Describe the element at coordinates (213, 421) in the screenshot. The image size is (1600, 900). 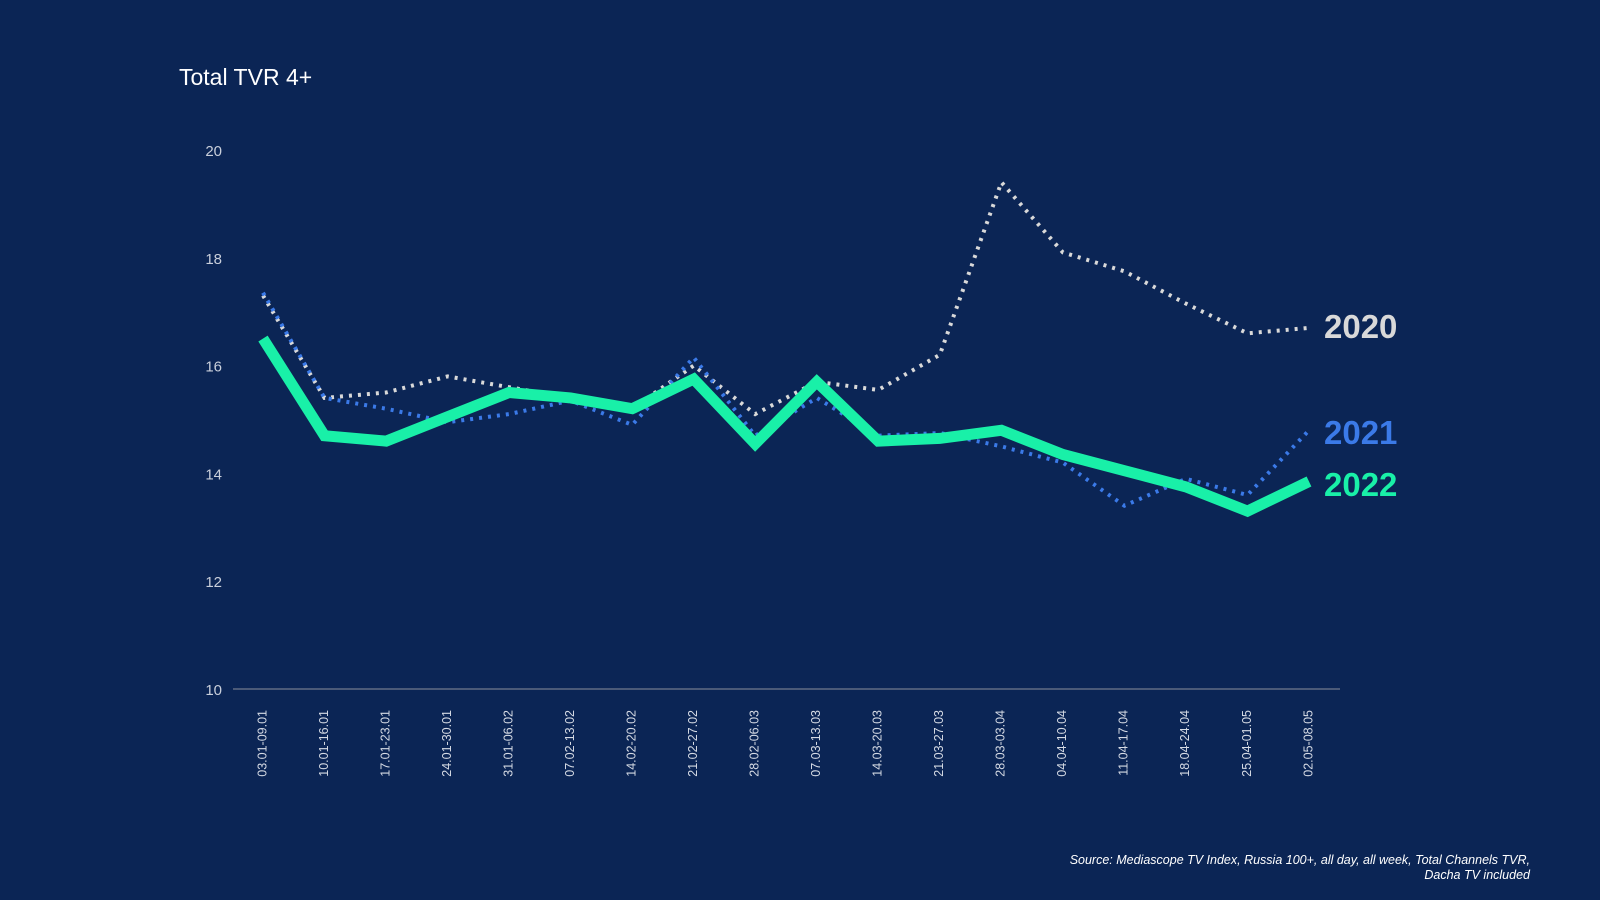
I see `y-axis: 10 12 14 16 18 20` at that location.